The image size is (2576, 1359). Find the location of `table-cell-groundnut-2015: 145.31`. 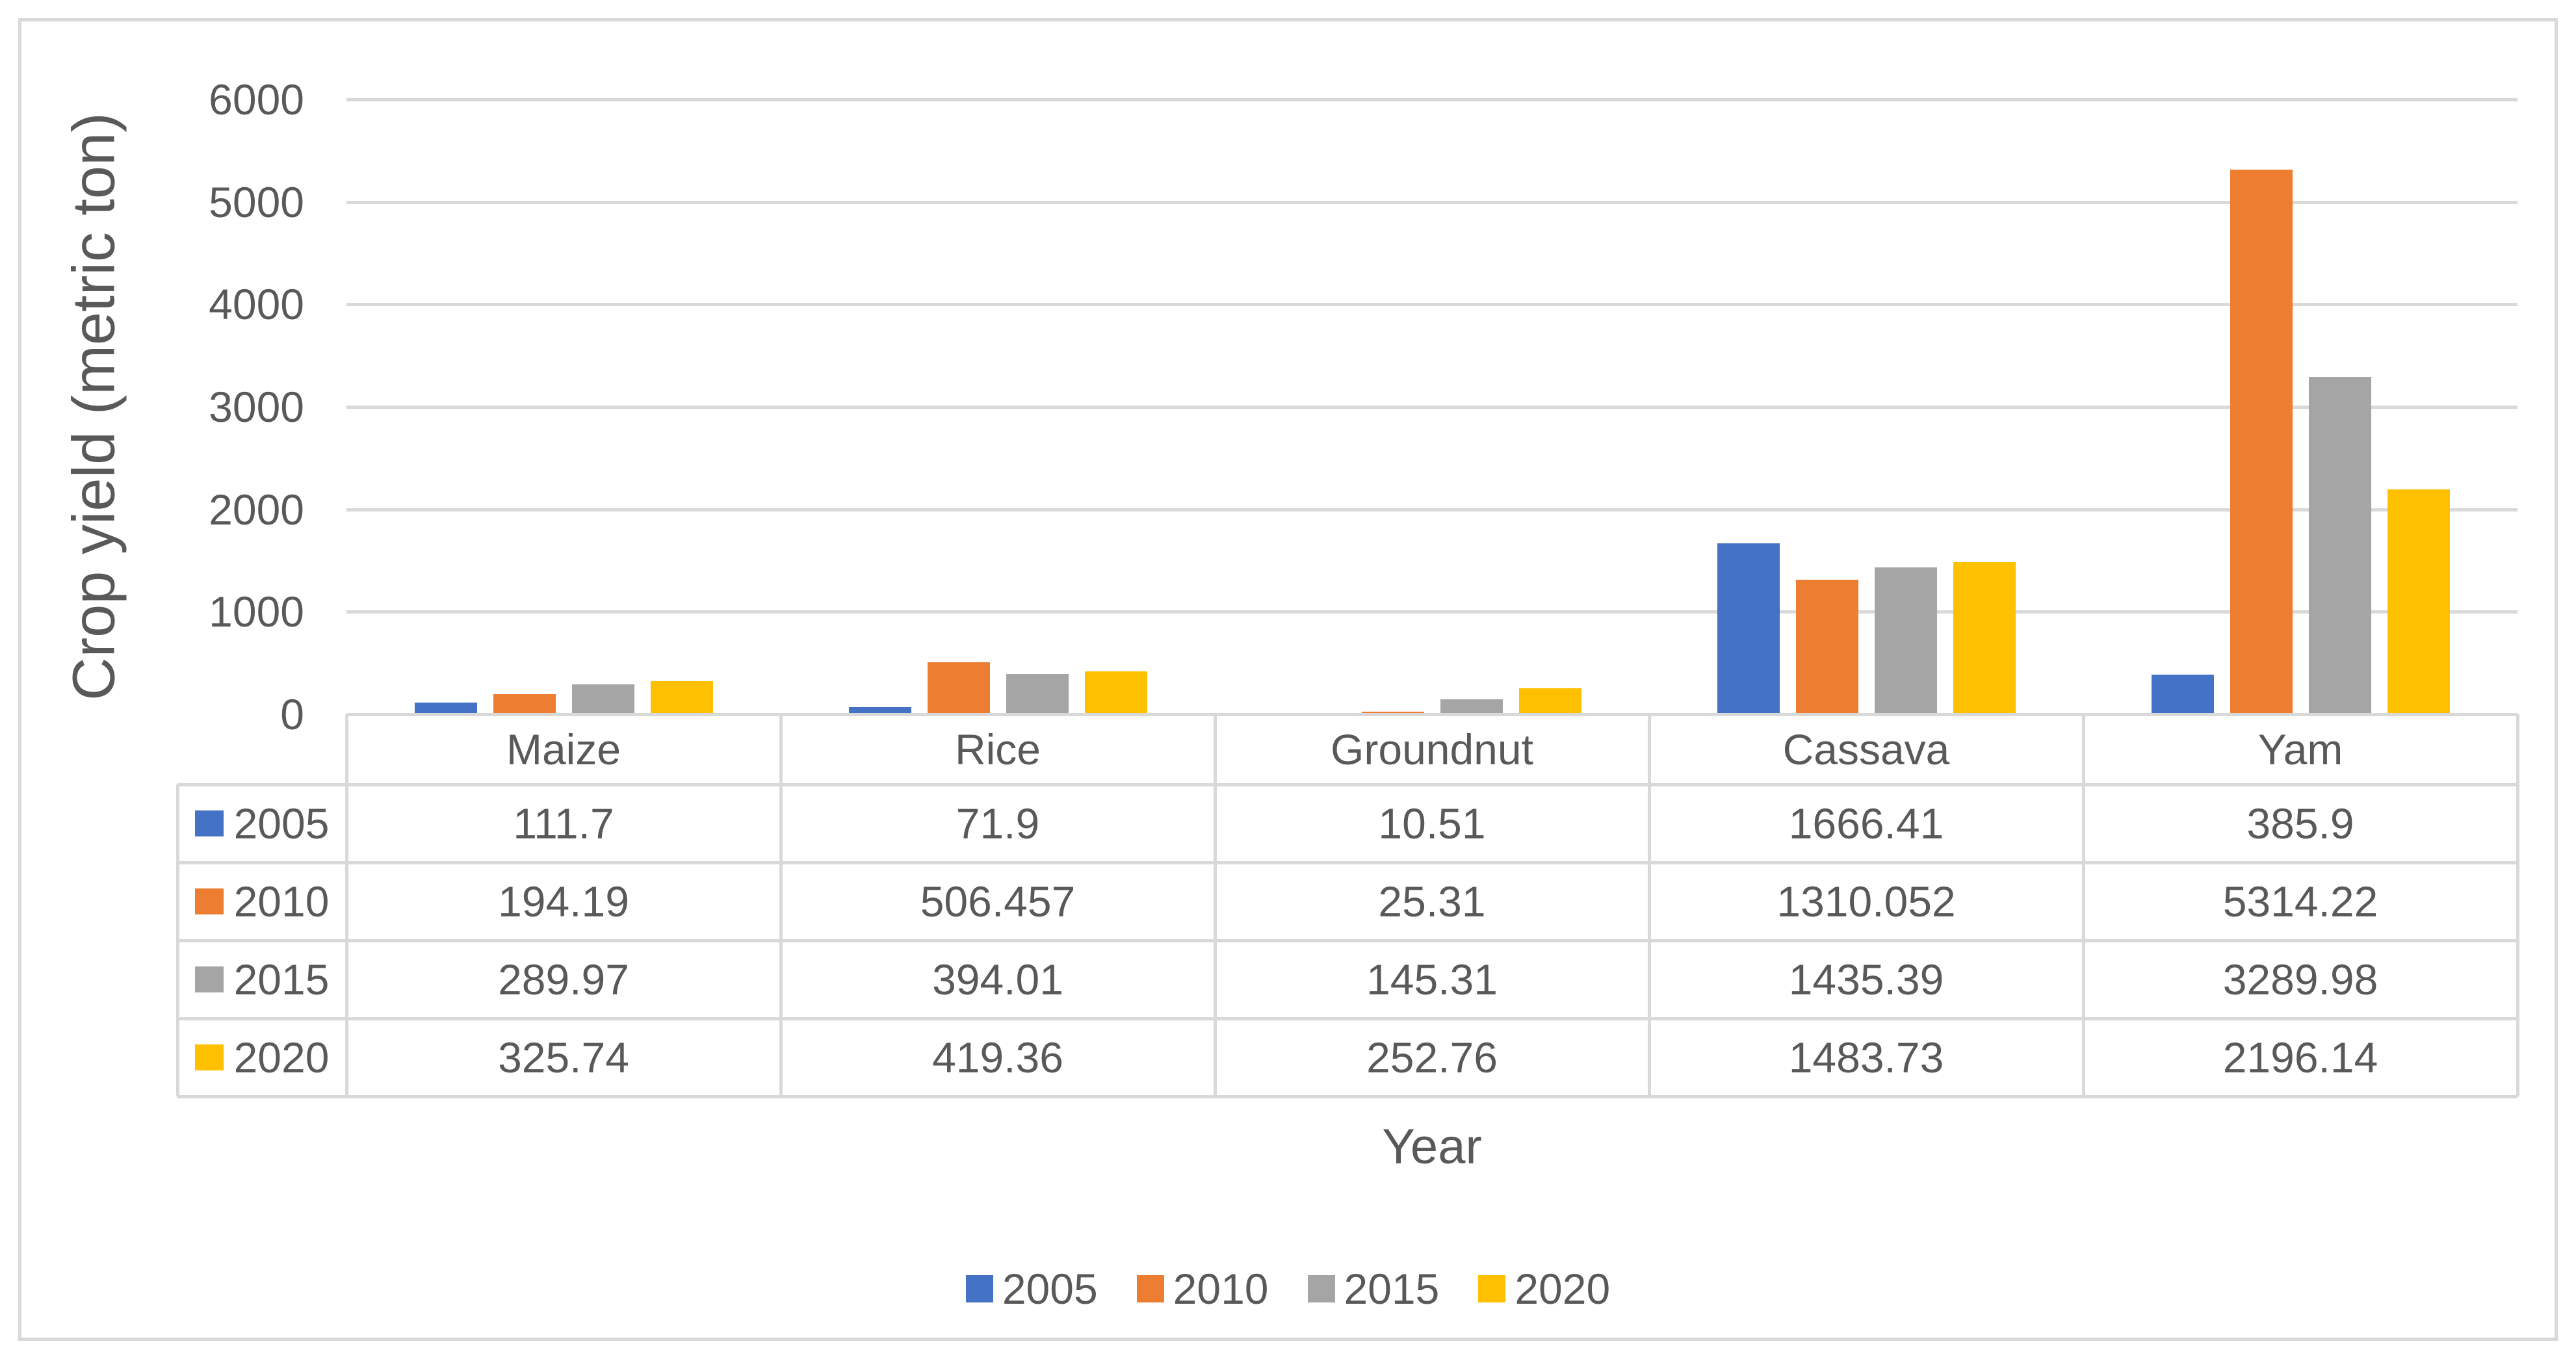

table-cell-groundnut-2015: 145.31 is located at coordinates (1432, 979).